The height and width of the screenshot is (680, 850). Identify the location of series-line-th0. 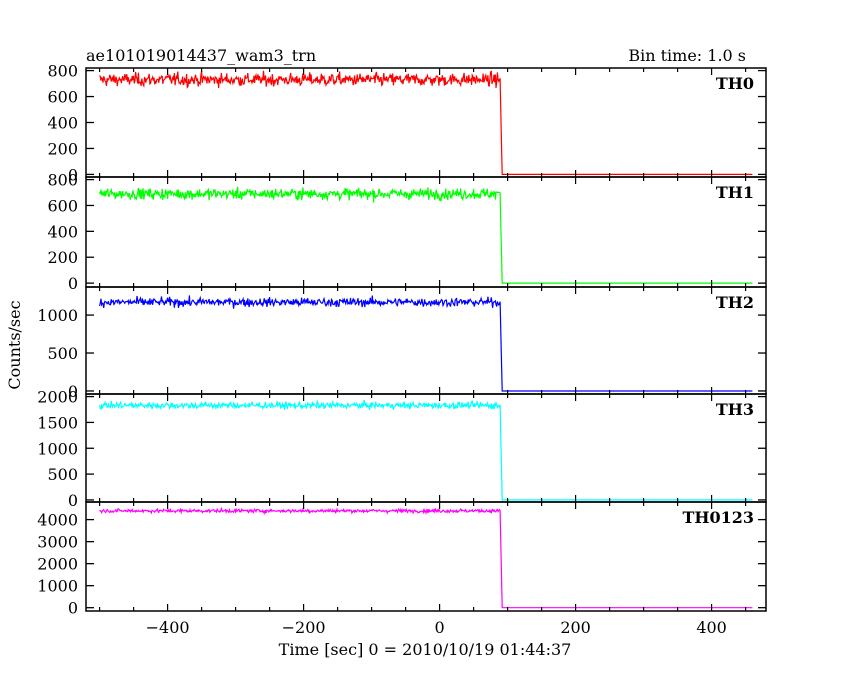
(426, 122).